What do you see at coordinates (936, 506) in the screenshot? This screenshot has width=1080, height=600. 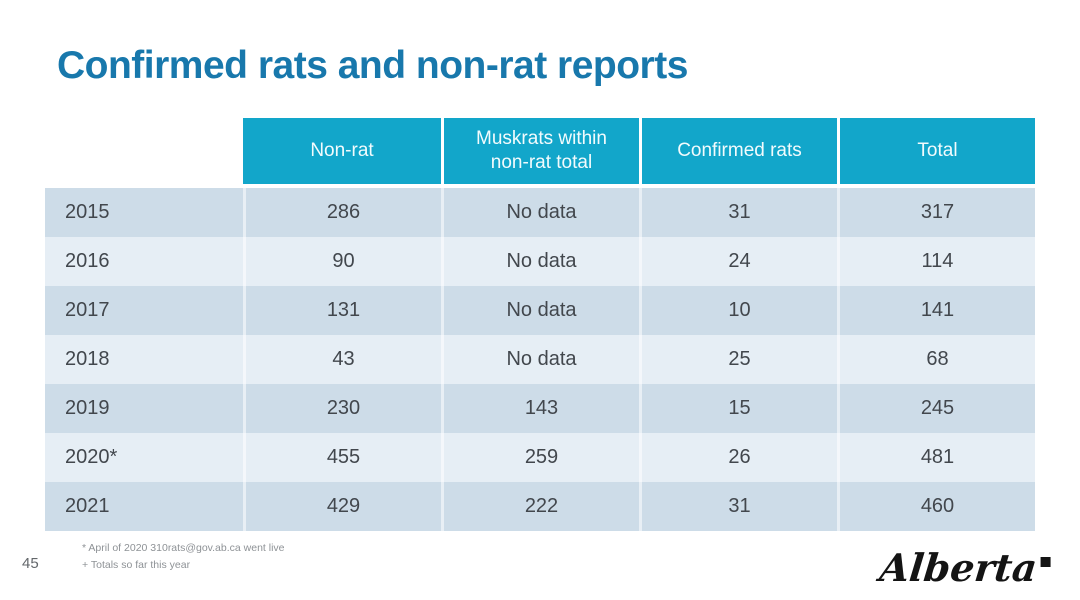 I see `table-cell: 460` at bounding box center [936, 506].